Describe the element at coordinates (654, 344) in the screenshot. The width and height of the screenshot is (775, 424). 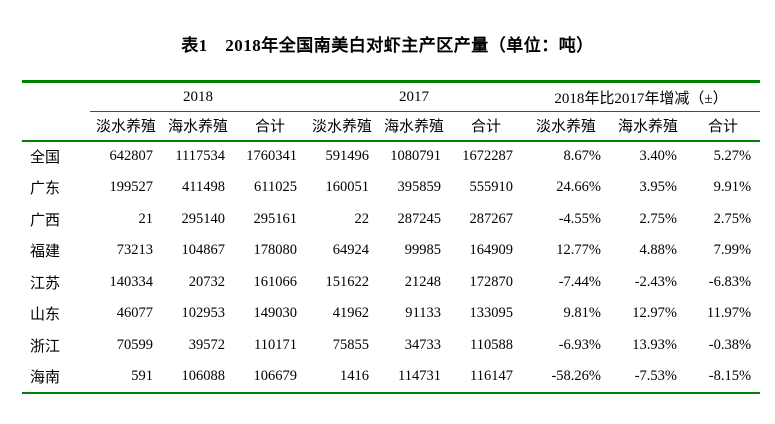
I see `table-cell: 13.93%` at that location.